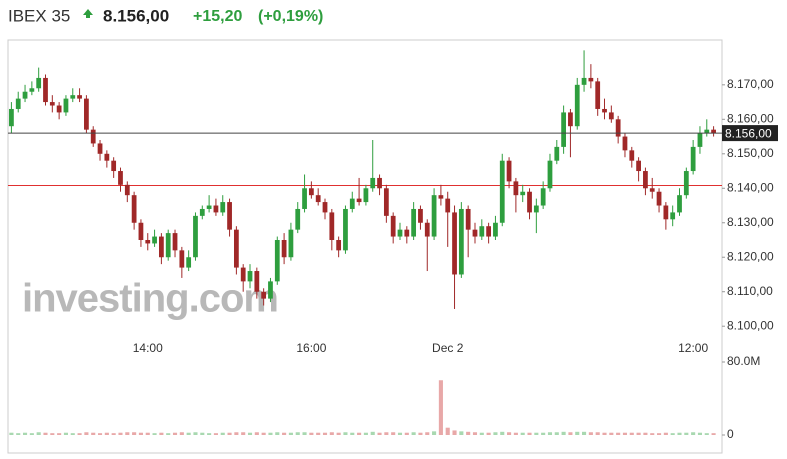  Describe the element at coordinates (217, 16) in the screenshot. I see `change: +15,20` at that location.